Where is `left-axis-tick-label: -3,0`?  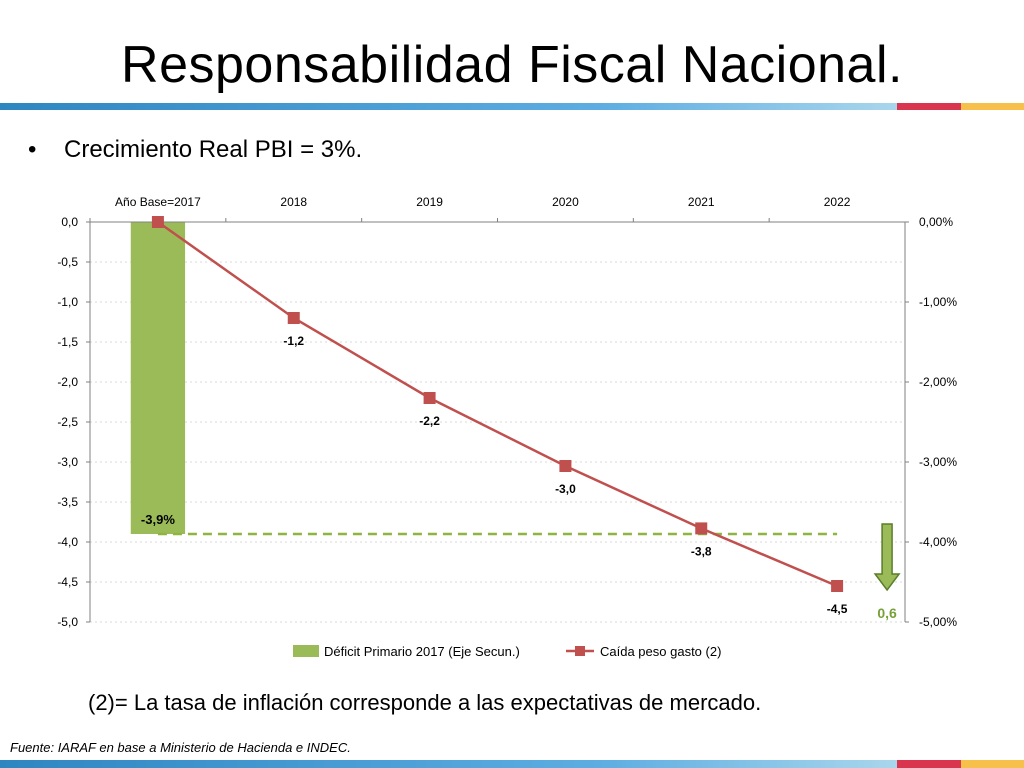
left-axis-tick-label: -3,0 is located at coordinates (67, 462).